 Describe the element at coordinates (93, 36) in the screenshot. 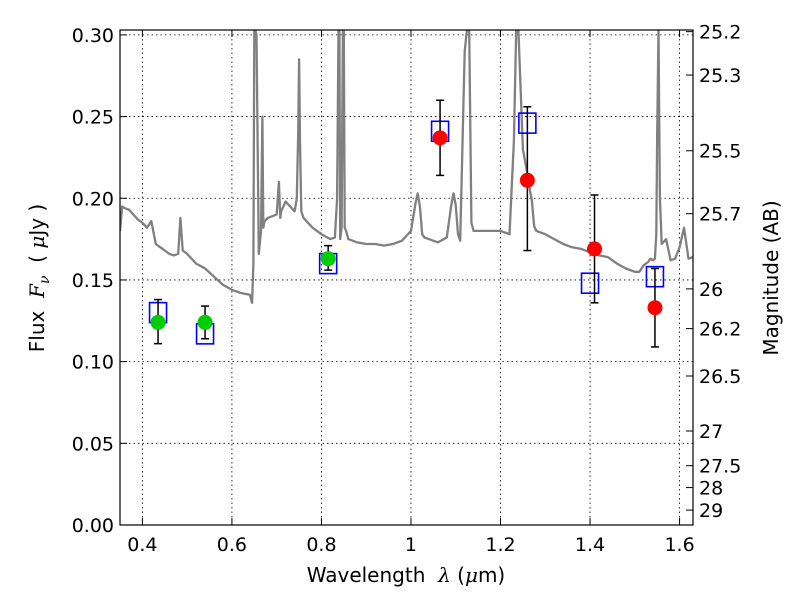

I see `y-tick-label: 0.30` at that location.